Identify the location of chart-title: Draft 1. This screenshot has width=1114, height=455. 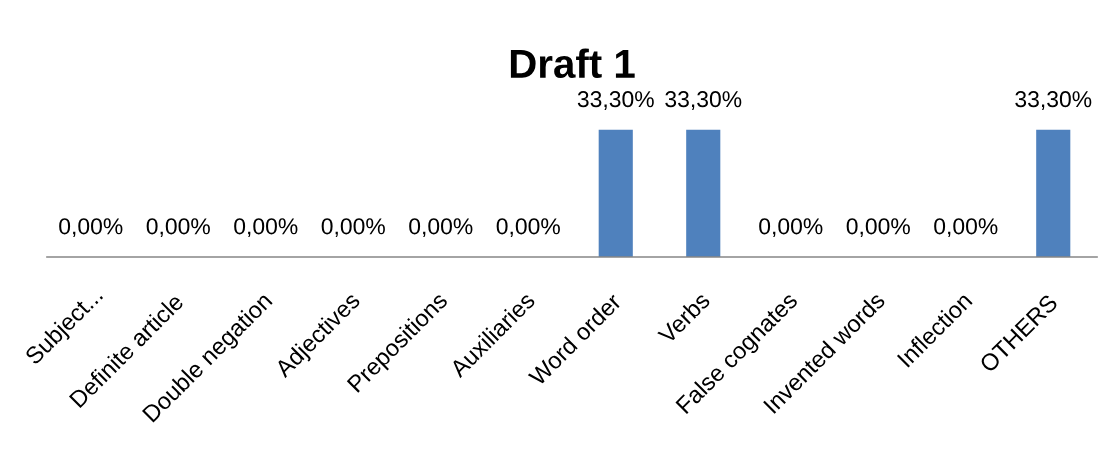
(572, 63).